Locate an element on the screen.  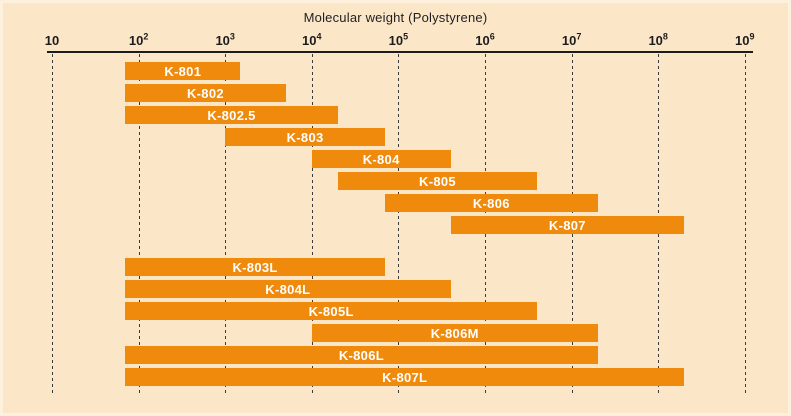
x-tick-label-10e2: 10² is located at coordinates (138, 39).